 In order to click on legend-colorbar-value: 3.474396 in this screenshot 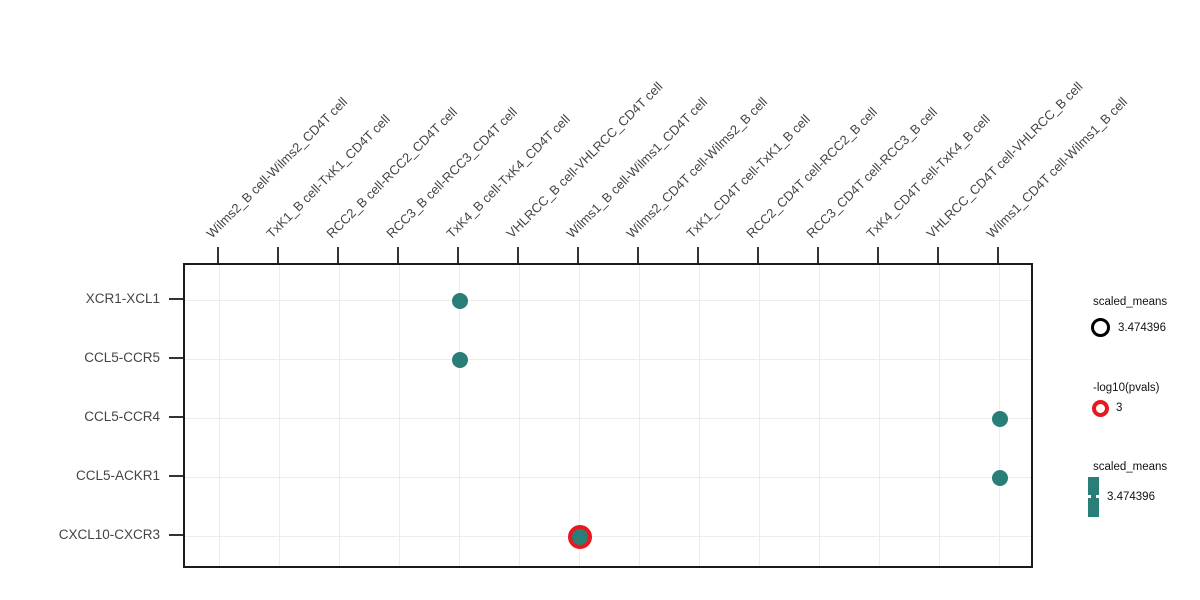, I will do `click(1131, 497)`.